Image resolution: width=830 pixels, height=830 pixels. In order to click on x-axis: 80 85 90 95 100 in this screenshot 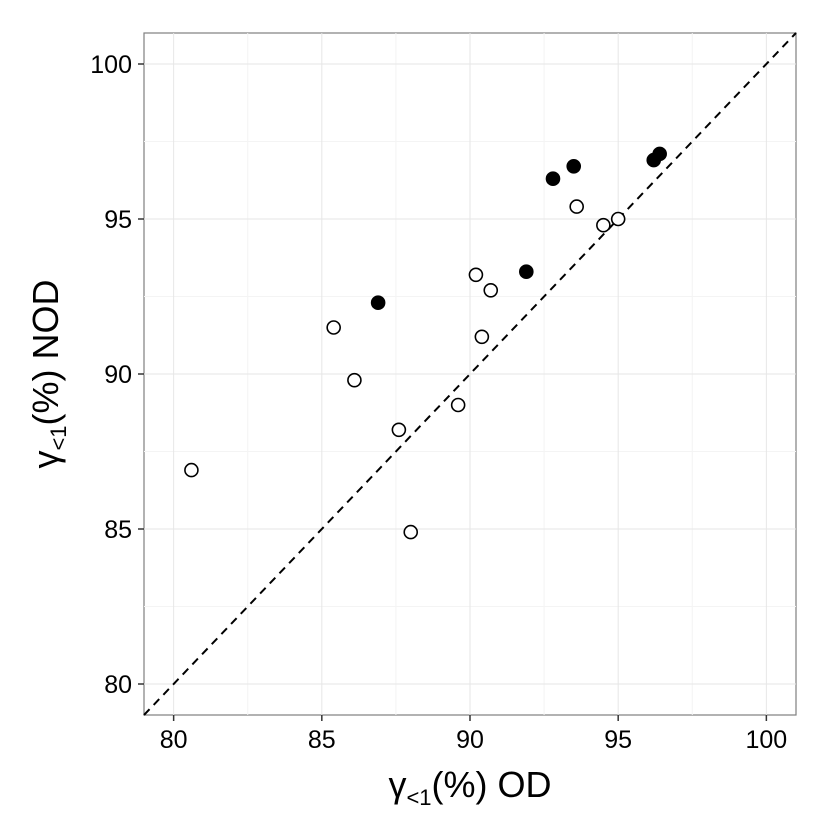, I will do `click(473, 734)`.